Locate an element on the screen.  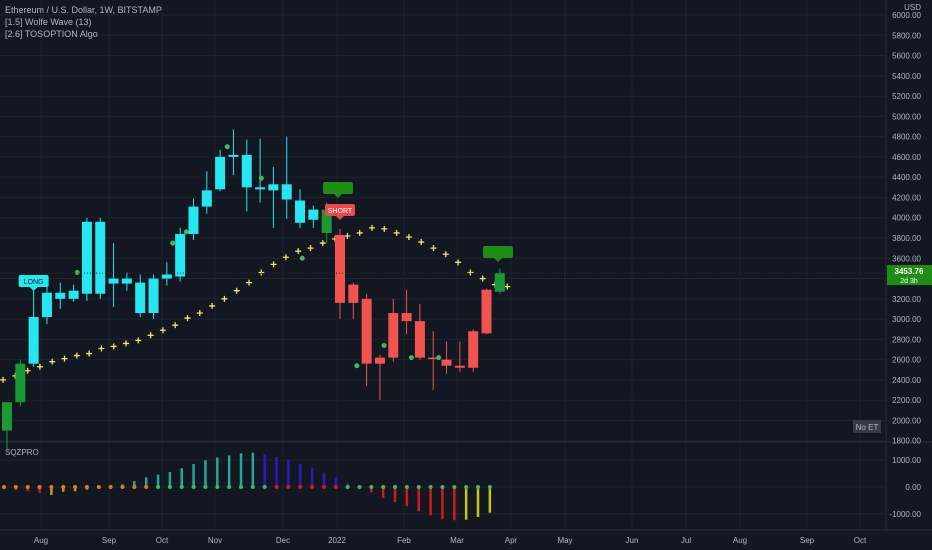
time-tick-label: Nov is located at coordinates (215, 540).